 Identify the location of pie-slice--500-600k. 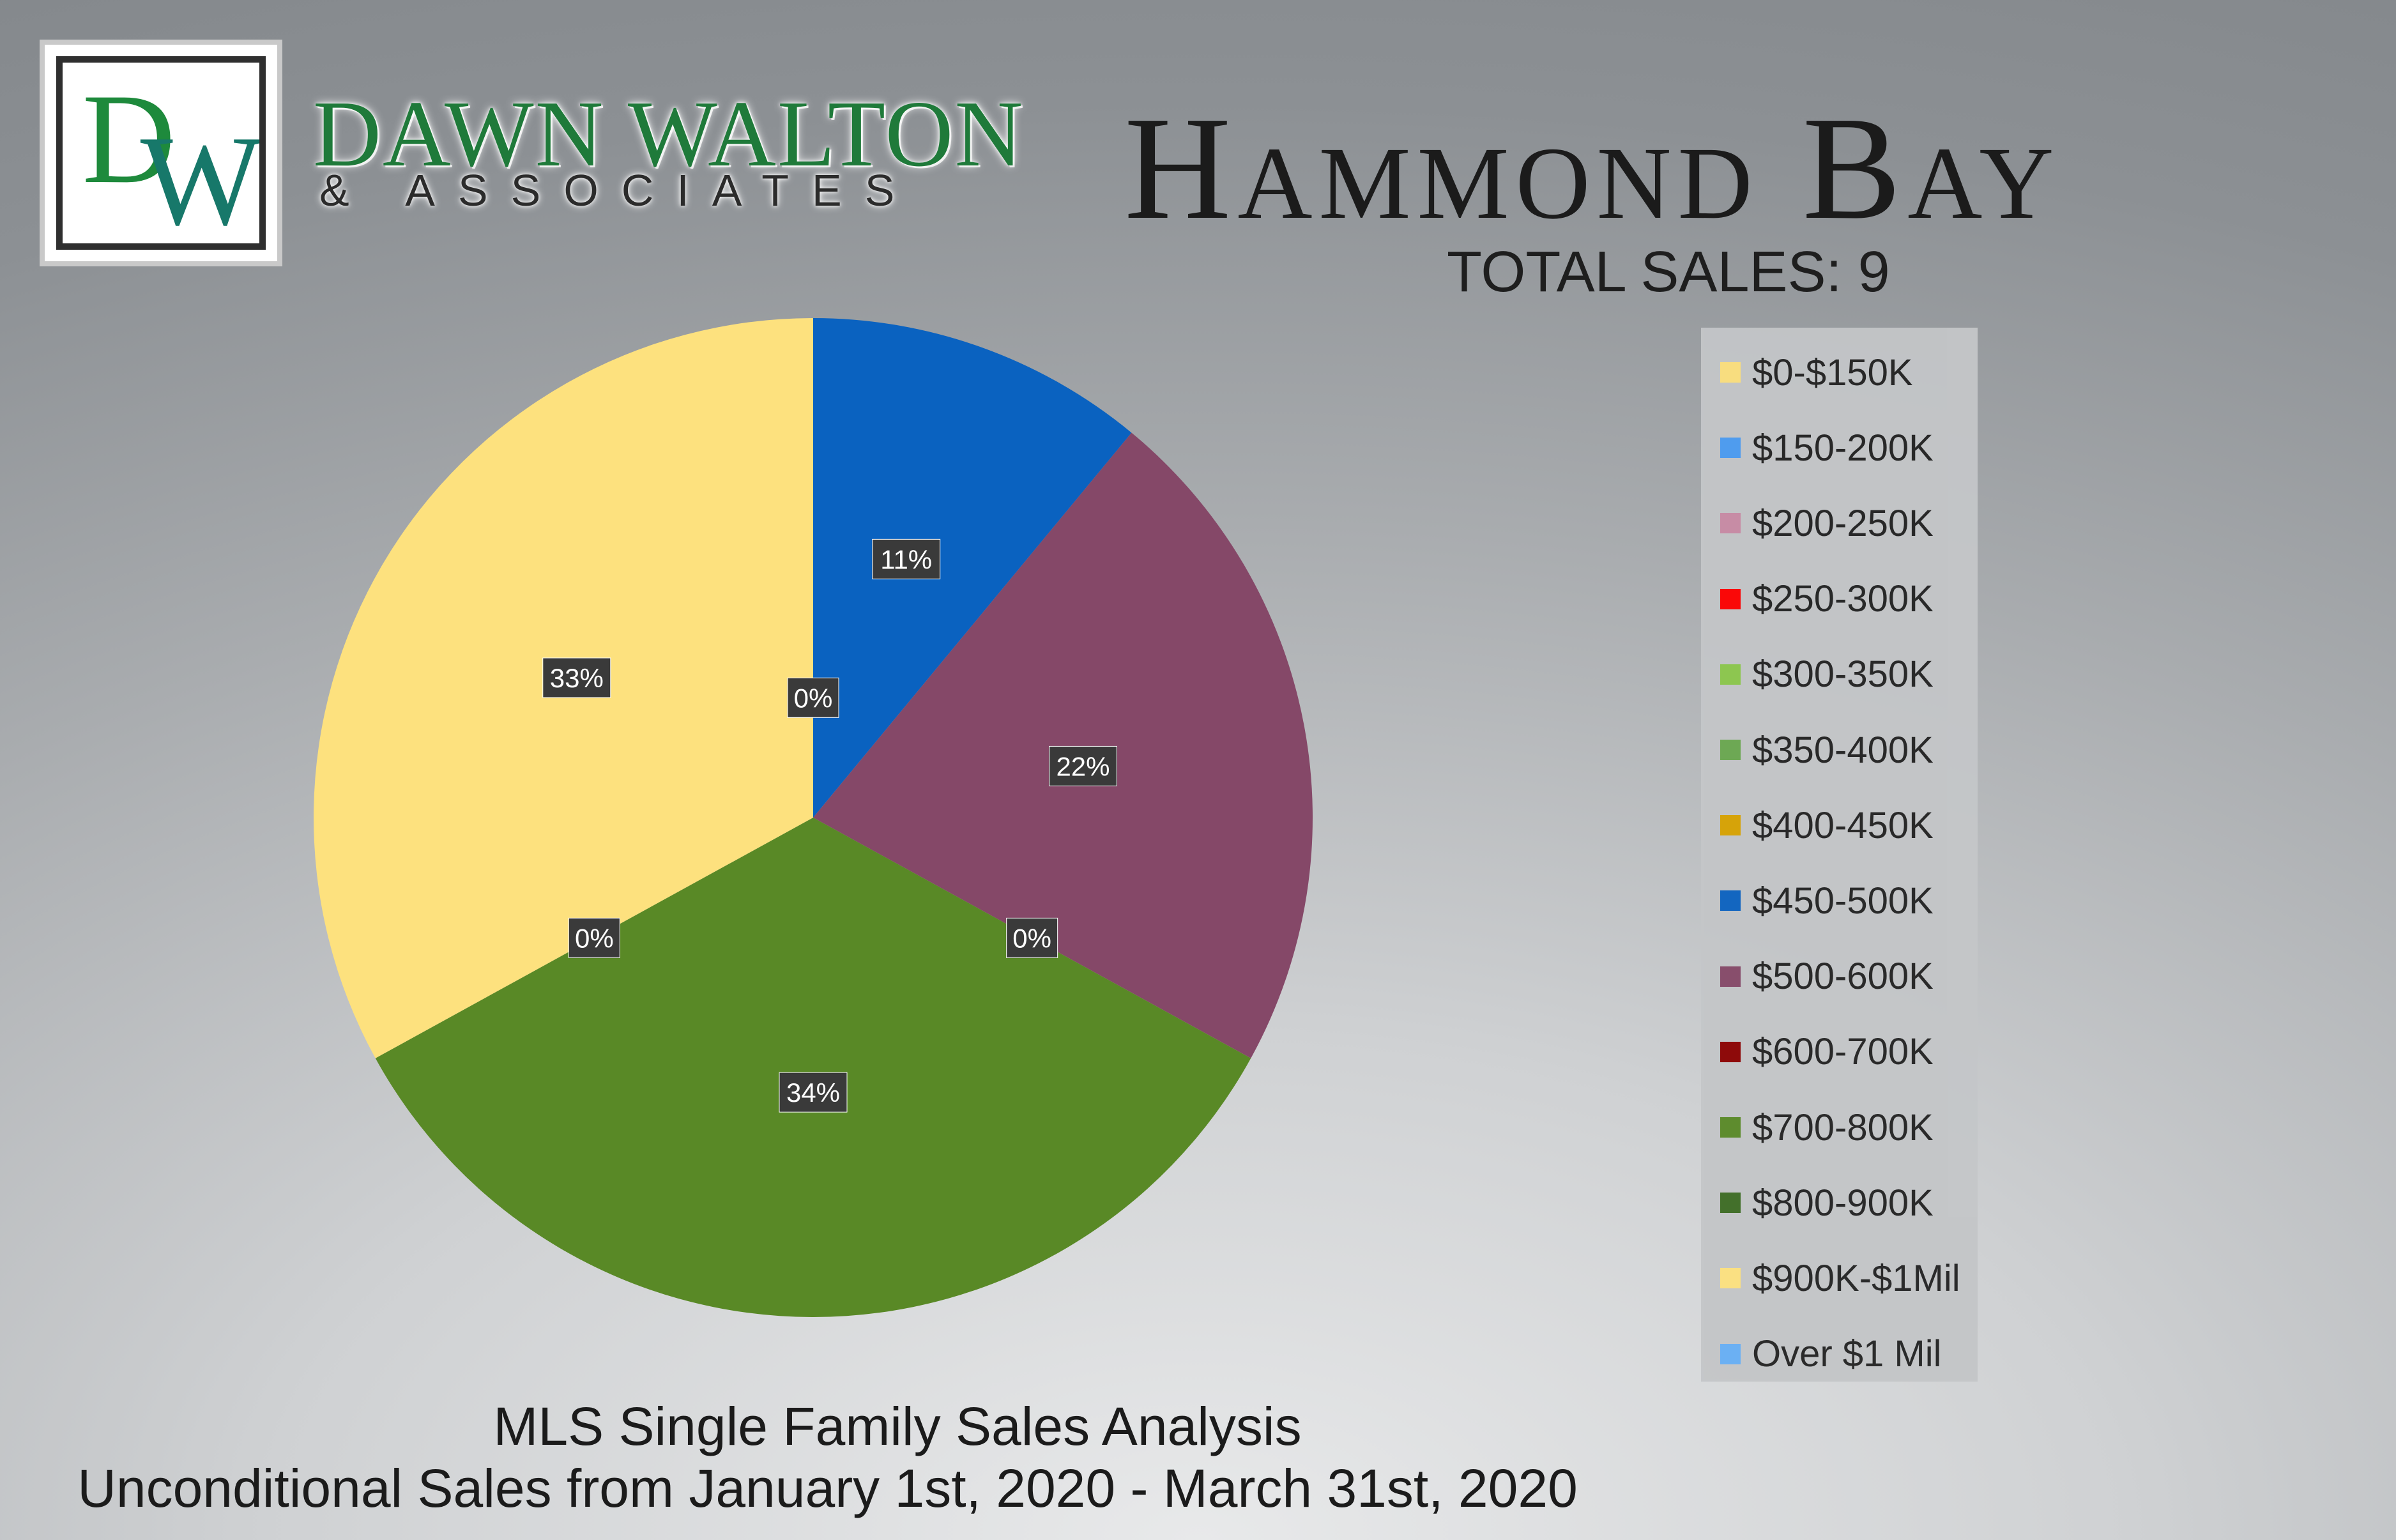
(1063, 745).